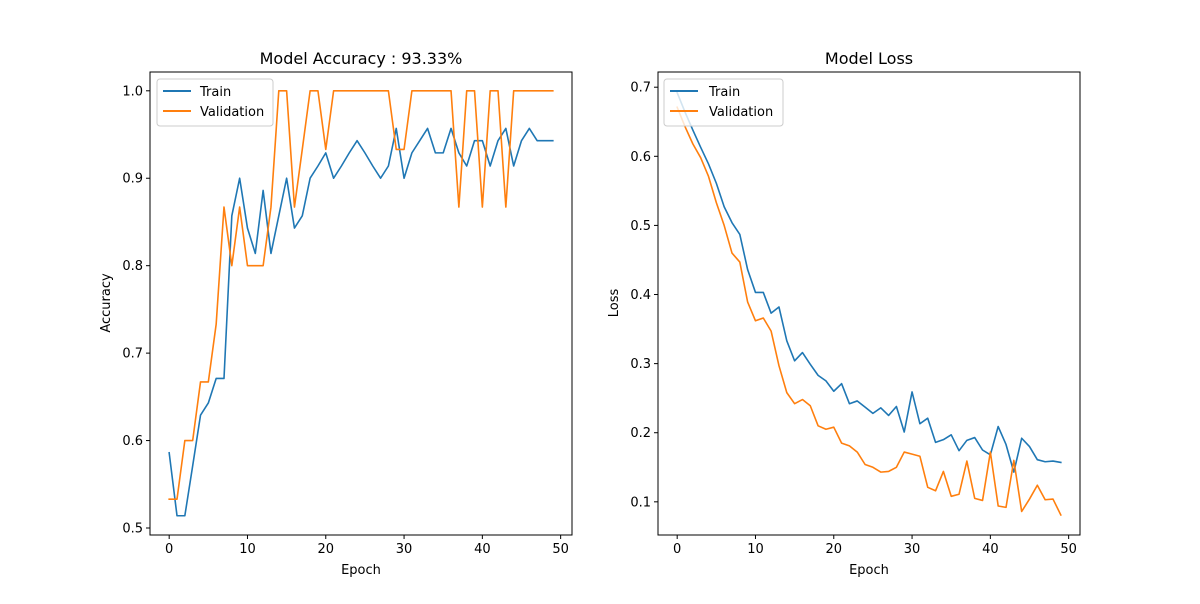 The image size is (1200, 604). What do you see at coordinates (640, 226) in the screenshot?
I see `loss-y-tick-label: 0.5` at bounding box center [640, 226].